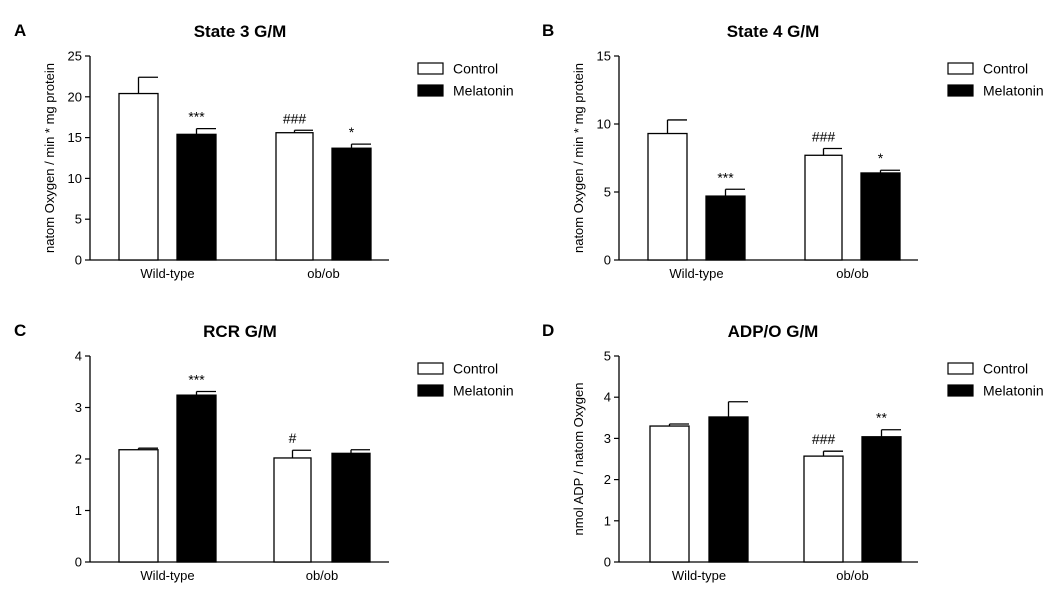 The image size is (1063, 608). Describe the element at coordinates (75, 56) in the screenshot. I see `y-tick-label: 25` at that location.